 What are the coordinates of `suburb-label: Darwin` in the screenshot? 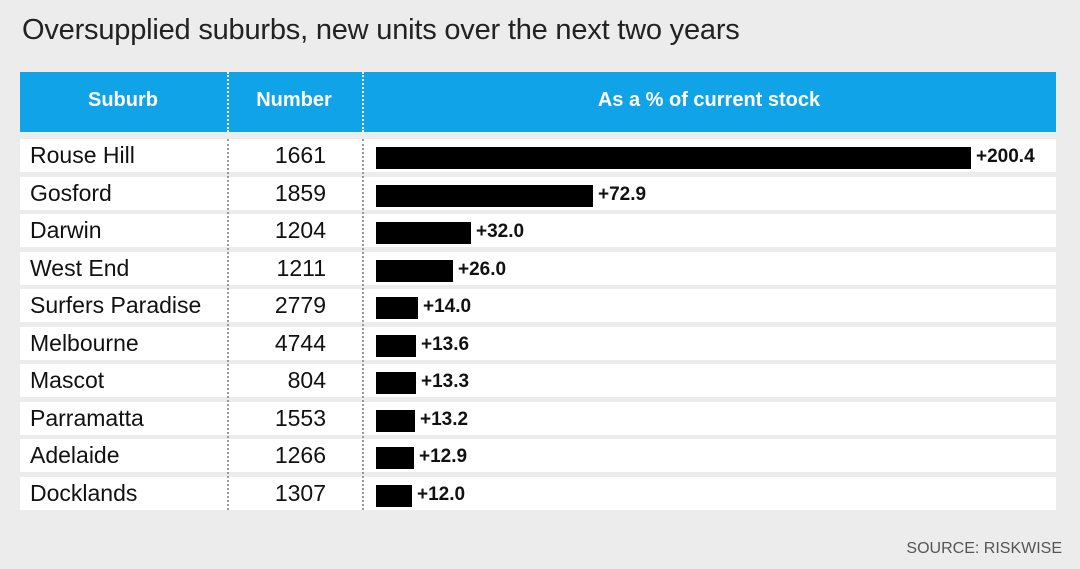 It's located at (66, 230).